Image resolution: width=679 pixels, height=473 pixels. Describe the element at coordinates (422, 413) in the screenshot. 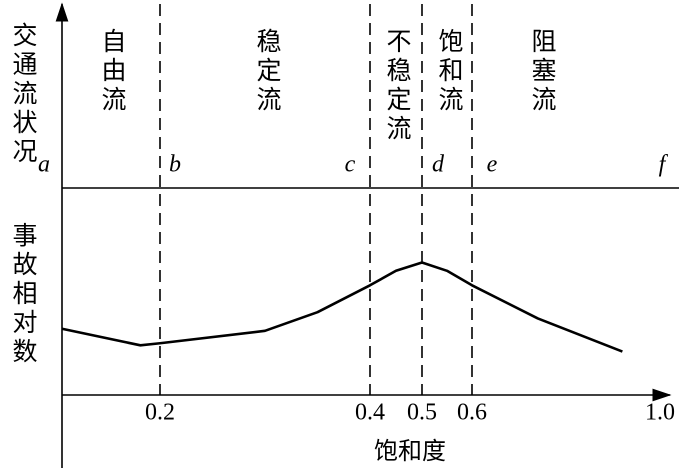

I see `x-tick-label: 0.5` at that location.